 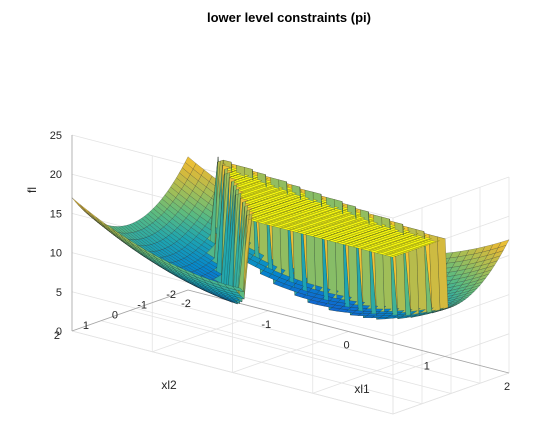 I want to click on x-tick-label: -1, so click(x=266, y=325).